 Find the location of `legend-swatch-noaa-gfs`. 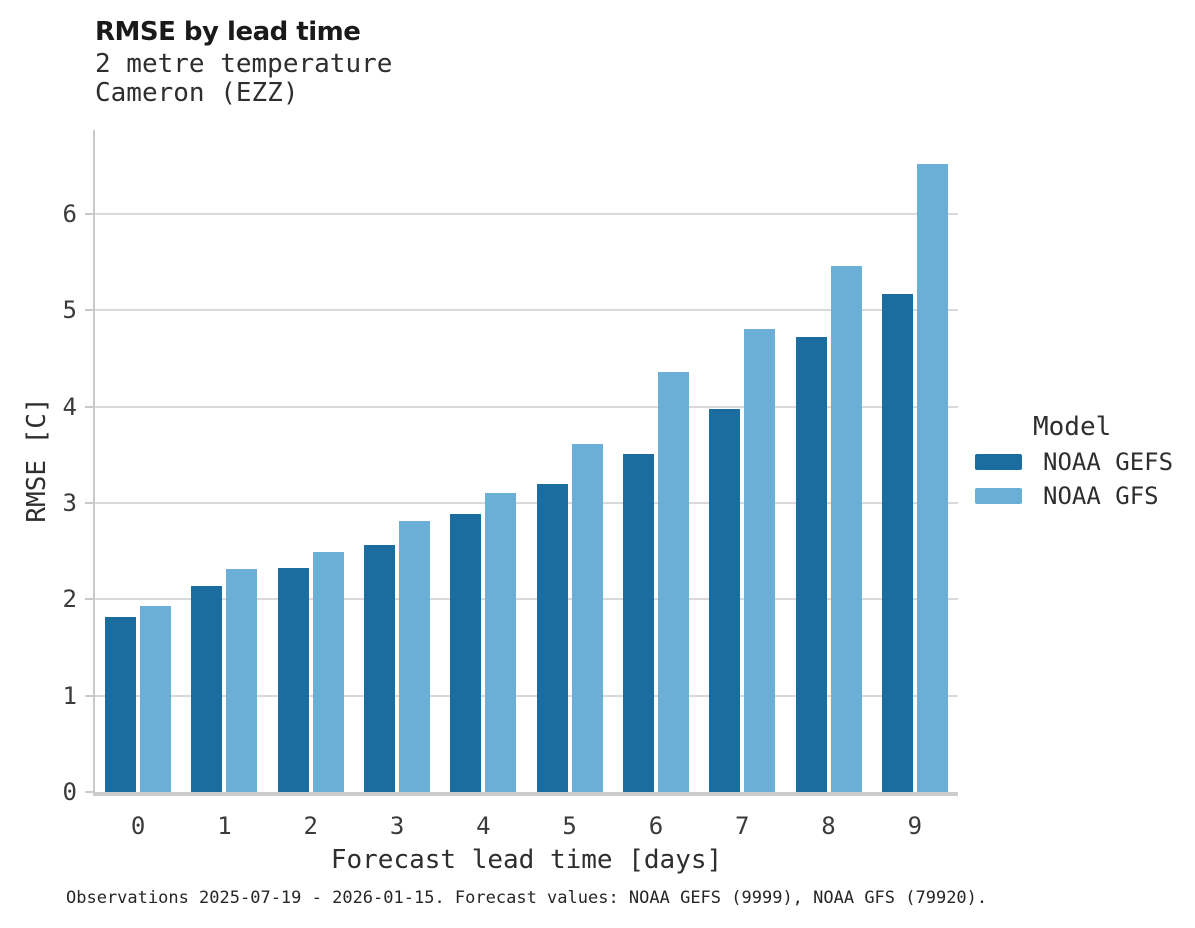

legend-swatch-noaa-gfs is located at coordinates (998, 496).